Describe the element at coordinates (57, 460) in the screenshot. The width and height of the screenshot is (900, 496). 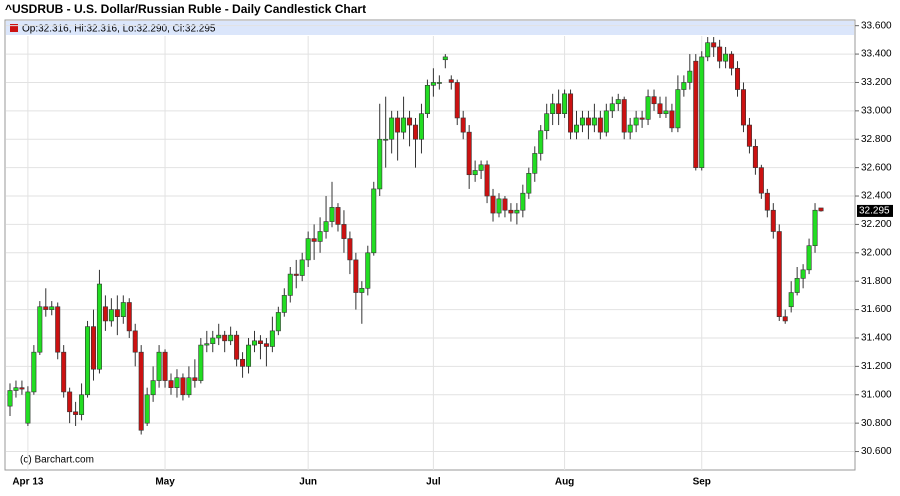
I see `watermark: (c) Barchart.com` at that location.